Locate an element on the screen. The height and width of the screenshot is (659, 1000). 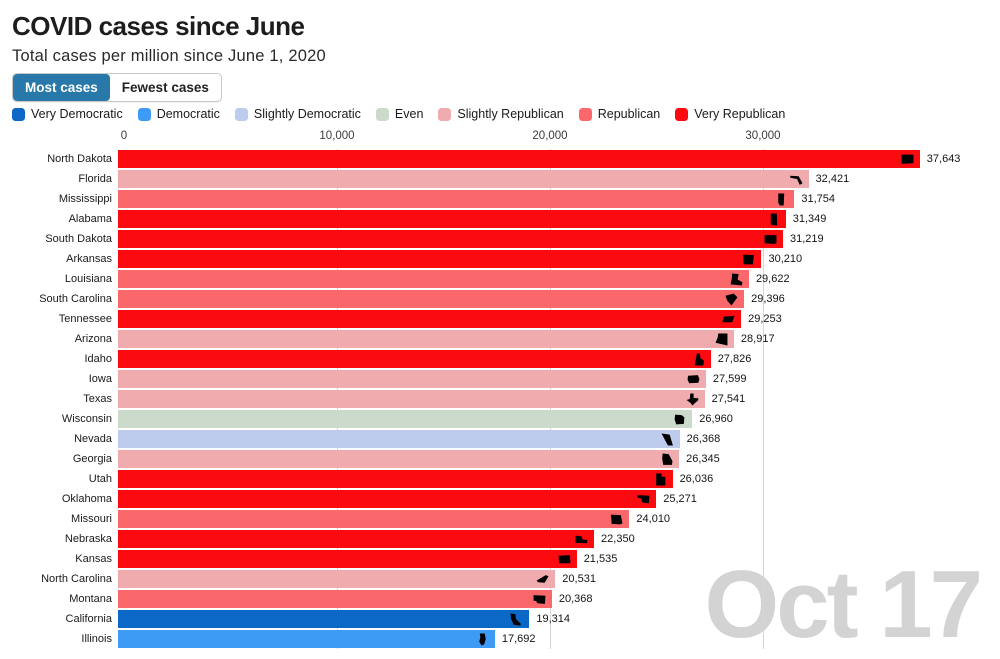
table-row: Arizona 28,917 is located at coordinates (500, 339).